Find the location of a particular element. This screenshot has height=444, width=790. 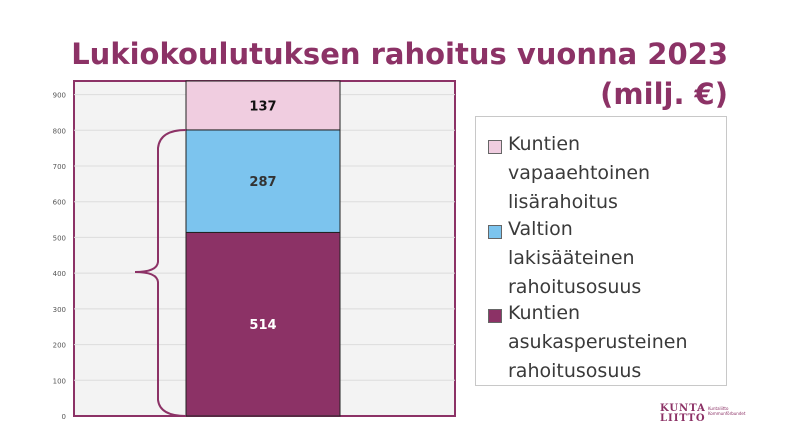

legend-label-line: asukasperusteinen is located at coordinates (598, 342).